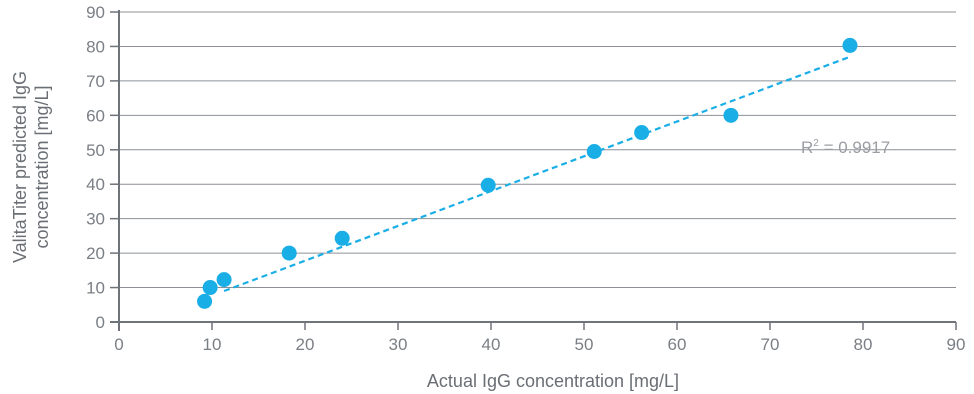 Image resolution: width=974 pixels, height=394 pixels. What do you see at coordinates (95, 288) in the screenshot?
I see `y-tick-label-10: 10` at bounding box center [95, 288].